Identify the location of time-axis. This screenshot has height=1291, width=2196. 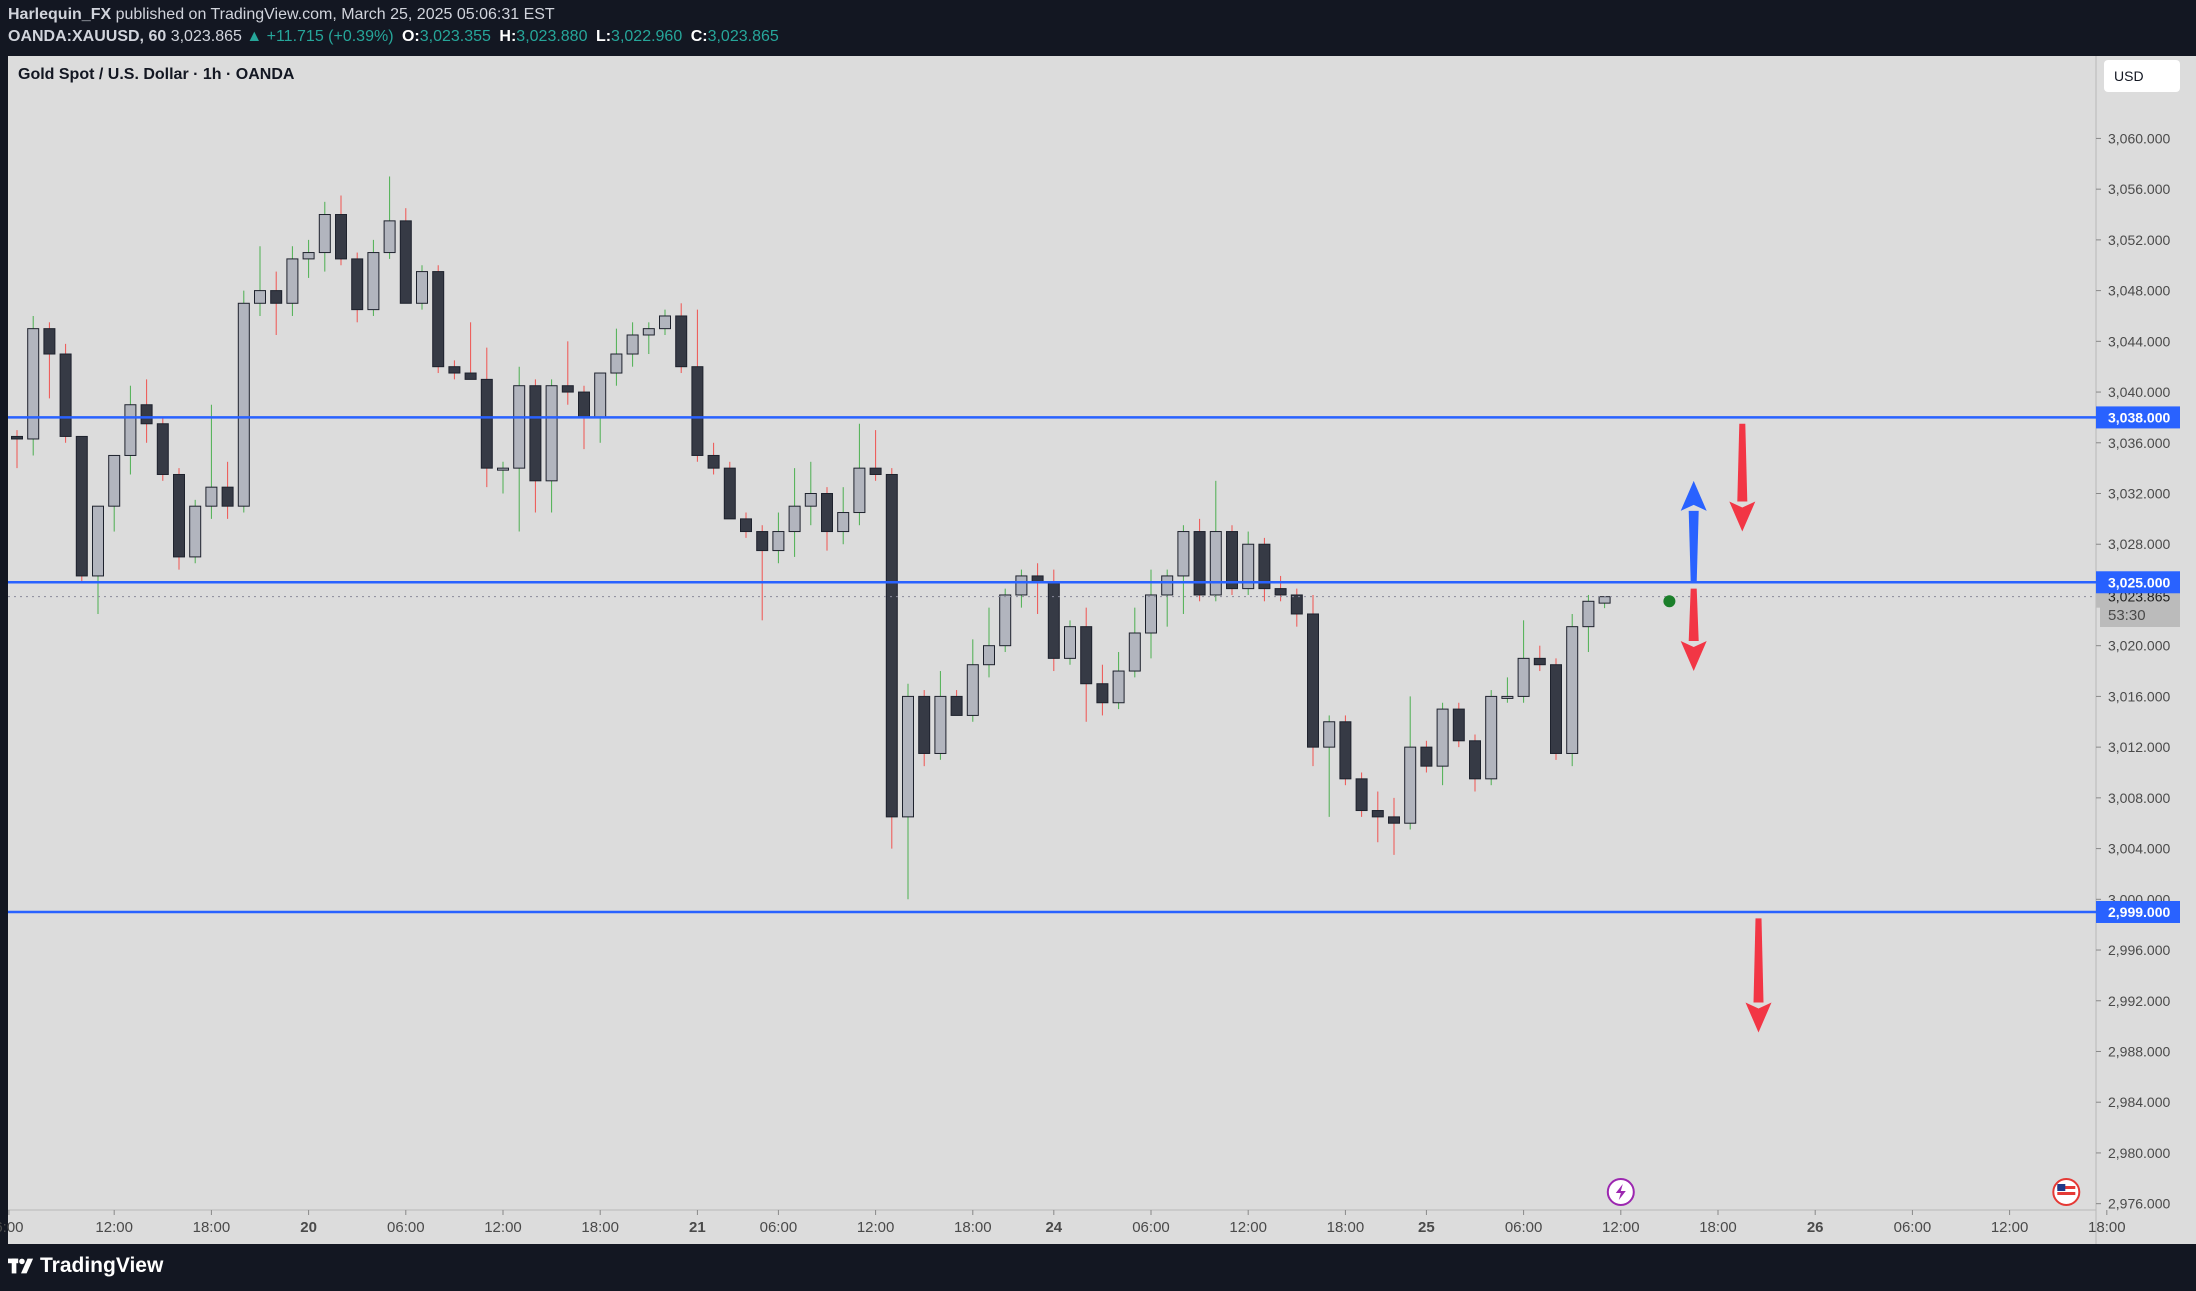
(1102, 1227).